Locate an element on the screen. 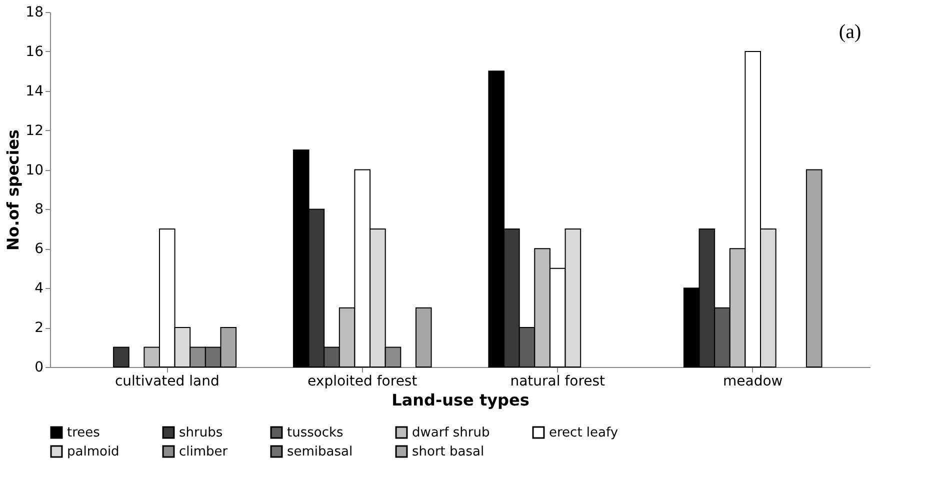 This screenshot has height=485, width=950. x-tick-label: natural forest is located at coordinates (558, 382).